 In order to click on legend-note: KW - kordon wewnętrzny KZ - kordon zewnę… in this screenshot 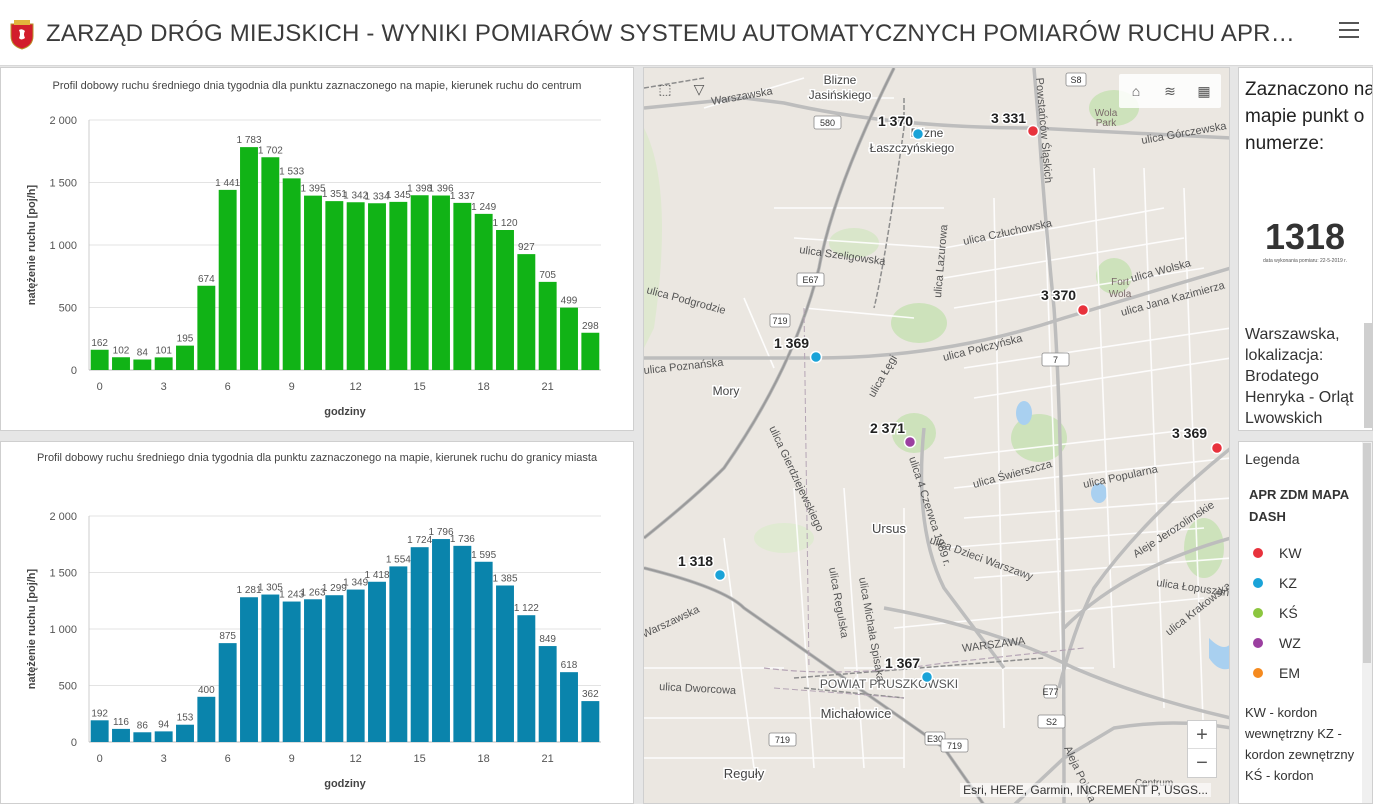, I will do `click(1300, 744)`.